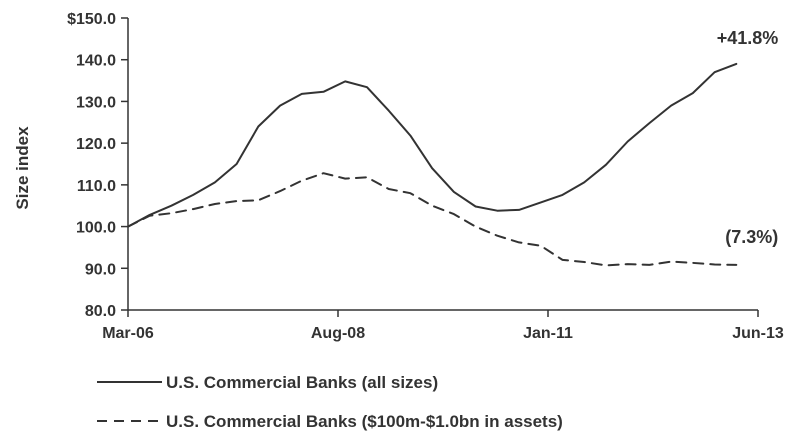 Image resolution: width=806 pixels, height=438 pixels. I want to click on y-tick-label: 100.0, so click(96, 228).